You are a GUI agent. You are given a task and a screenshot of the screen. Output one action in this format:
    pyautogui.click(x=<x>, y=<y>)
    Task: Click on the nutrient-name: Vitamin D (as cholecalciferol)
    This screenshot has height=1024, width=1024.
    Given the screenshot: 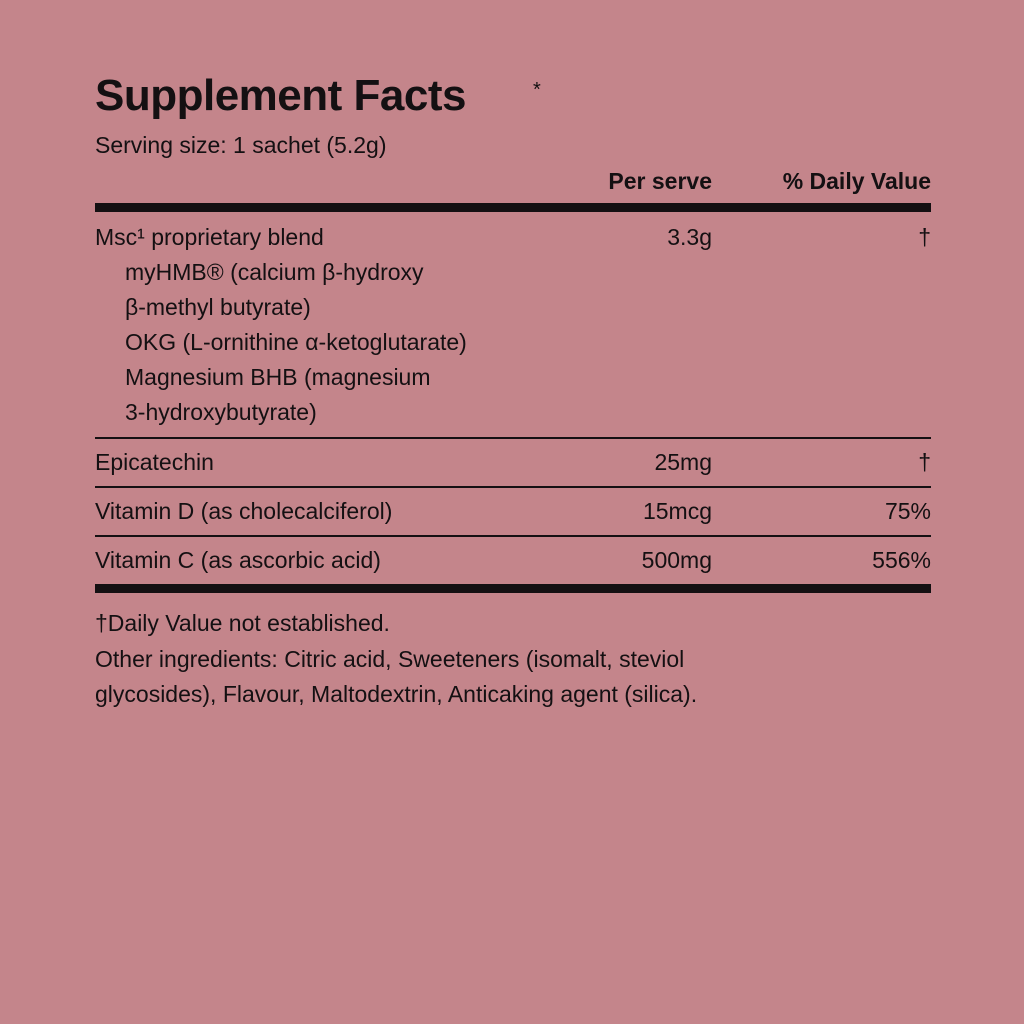 What is the action you would take?
    pyautogui.click(x=244, y=511)
    